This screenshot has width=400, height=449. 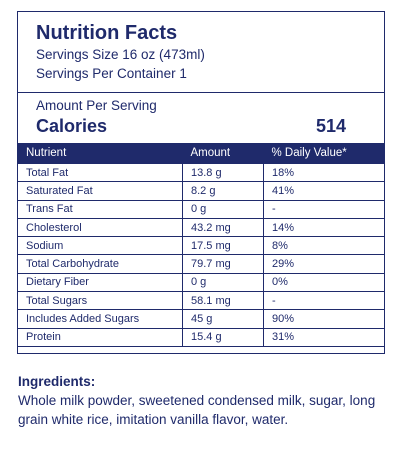 I want to click on table-row: Total Fat 13.8 g 18%, so click(x=201, y=172).